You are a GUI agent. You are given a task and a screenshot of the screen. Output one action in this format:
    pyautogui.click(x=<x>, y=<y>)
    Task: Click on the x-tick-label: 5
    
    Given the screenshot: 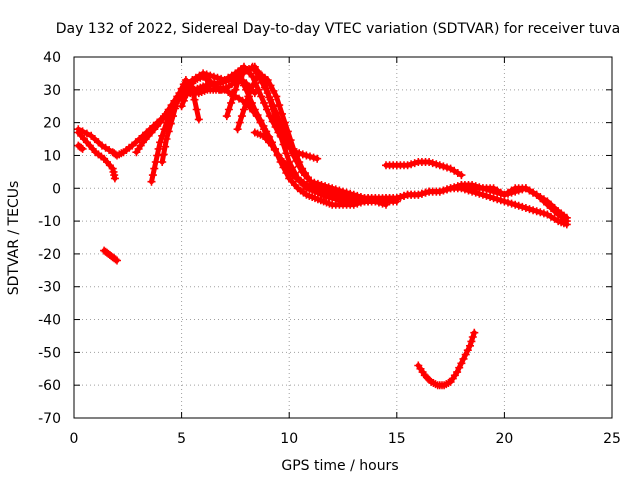 What is the action you would take?
    pyautogui.click(x=181, y=439)
    